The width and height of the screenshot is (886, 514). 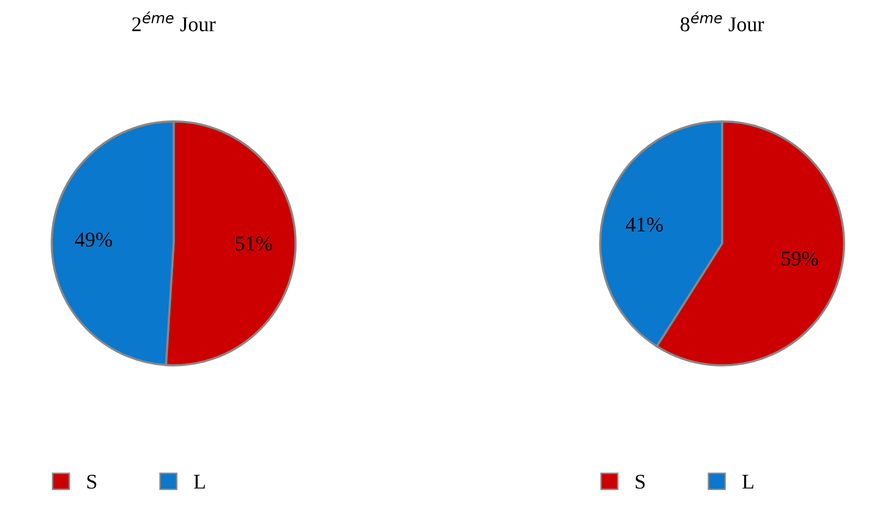 What do you see at coordinates (800, 259) in the screenshot?
I see `data-label: 59%` at bounding box center [800, 259].